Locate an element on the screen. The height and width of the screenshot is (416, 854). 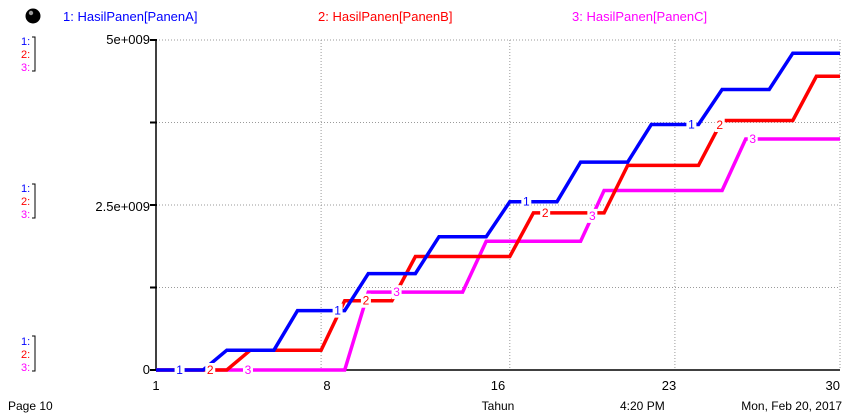
y-tick-label-2: 5e+009 is located at coordinates (128, 39).